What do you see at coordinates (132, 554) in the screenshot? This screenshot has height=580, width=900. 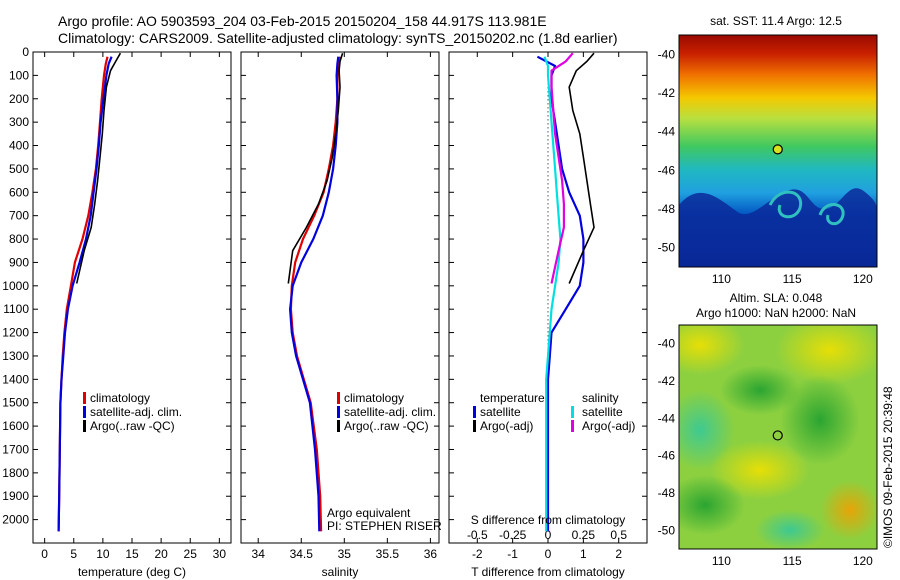 I see `x-tick-label: 15` at bounding box center [132, 554].